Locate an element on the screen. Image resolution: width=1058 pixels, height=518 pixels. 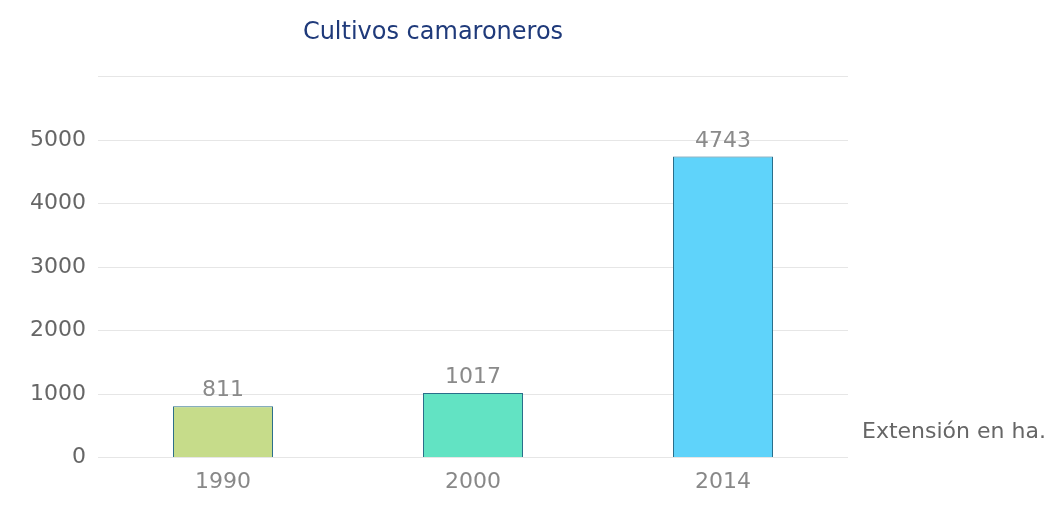
y-tick-label: 3000 is located at coordinates (57, 265).